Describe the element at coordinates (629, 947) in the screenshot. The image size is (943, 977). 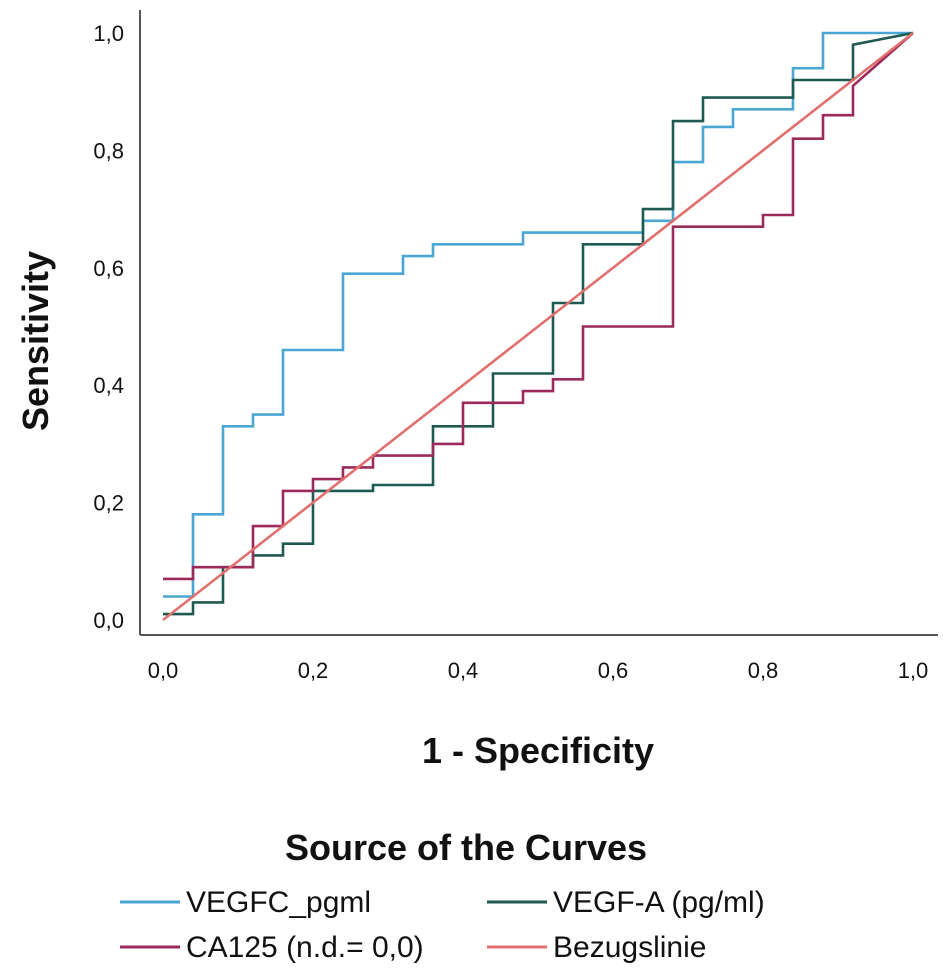
I see `legend-label: Bezugslinie` at that location.